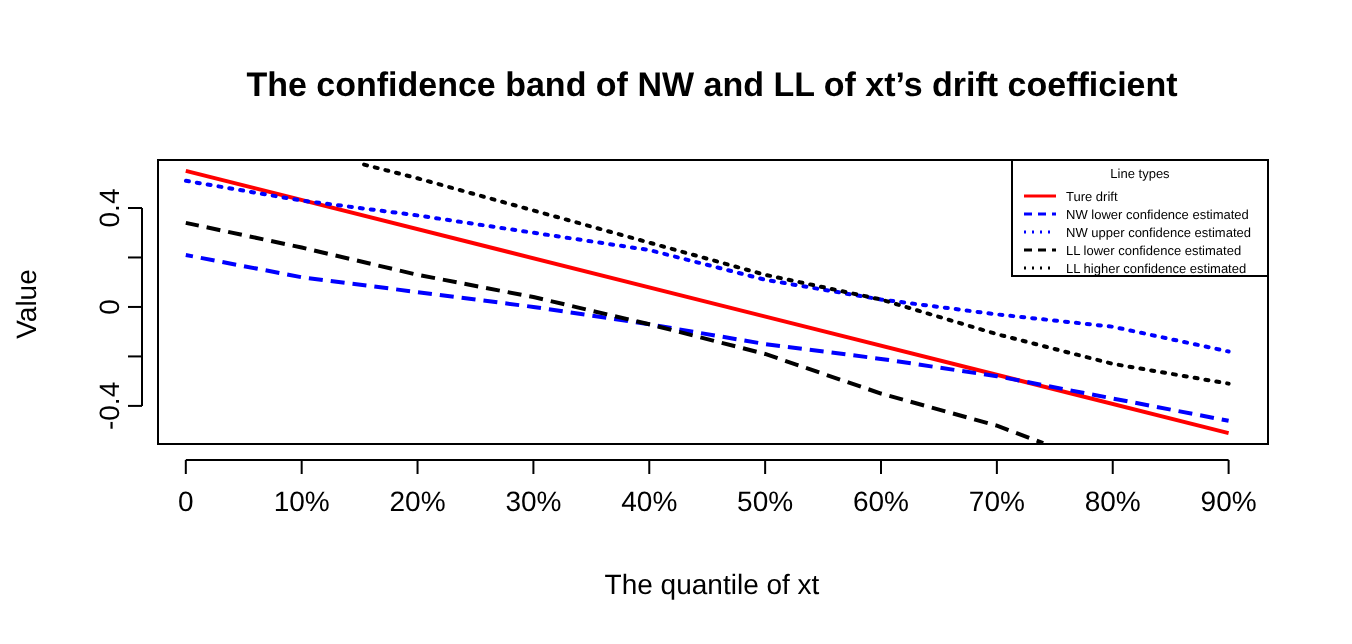 This screenshot has height=644, width=1352. Describe the element at coordinates (533, 500) in the screenshot. I see `x-tick-label: 30%` at that location.